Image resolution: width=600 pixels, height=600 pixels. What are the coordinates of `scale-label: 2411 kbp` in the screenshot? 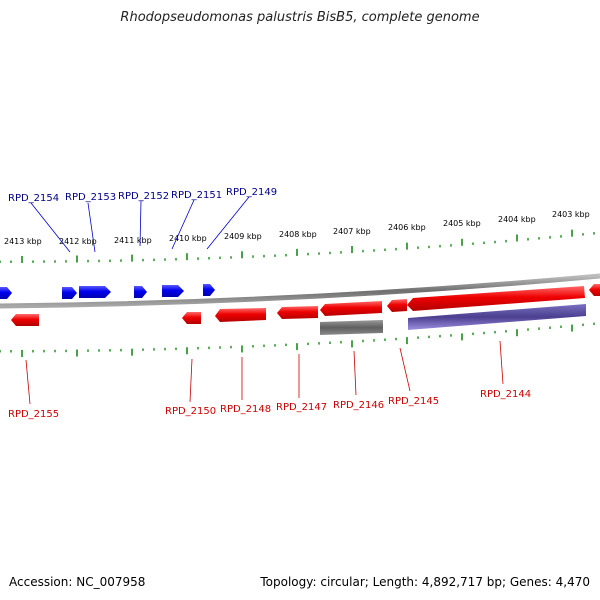 It's located at (133, 240).